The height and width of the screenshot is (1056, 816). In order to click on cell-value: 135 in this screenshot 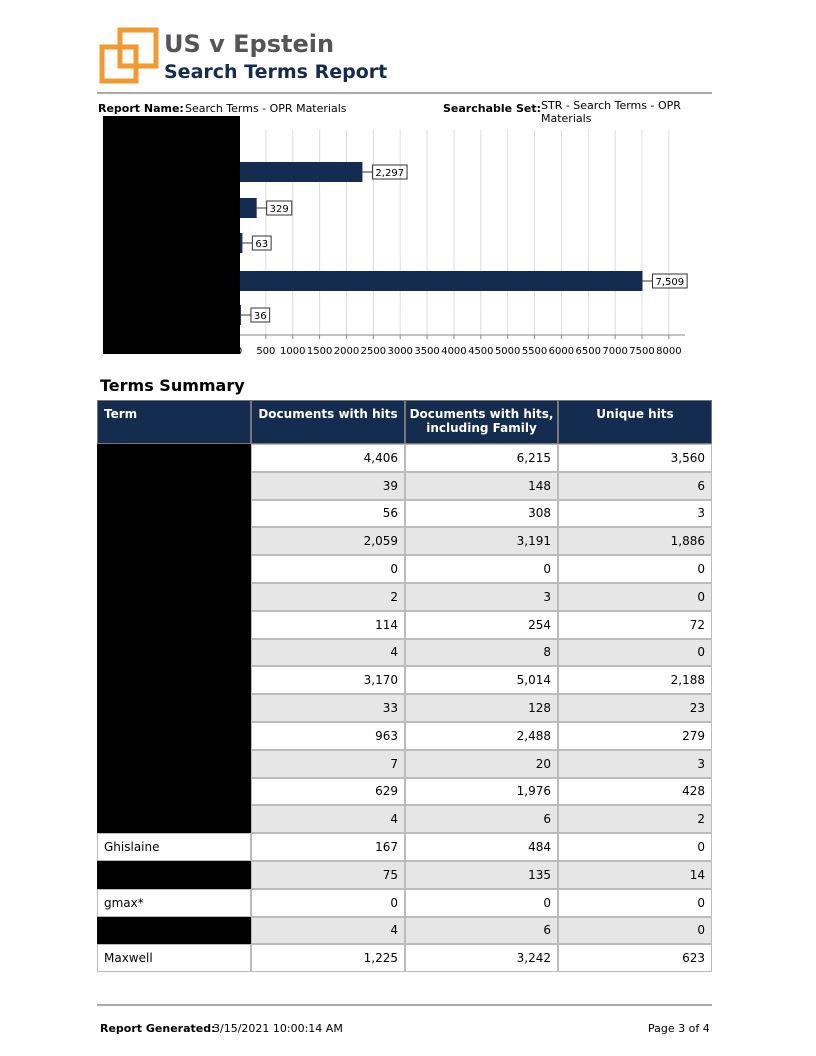, I will do `click(481, 875)`.